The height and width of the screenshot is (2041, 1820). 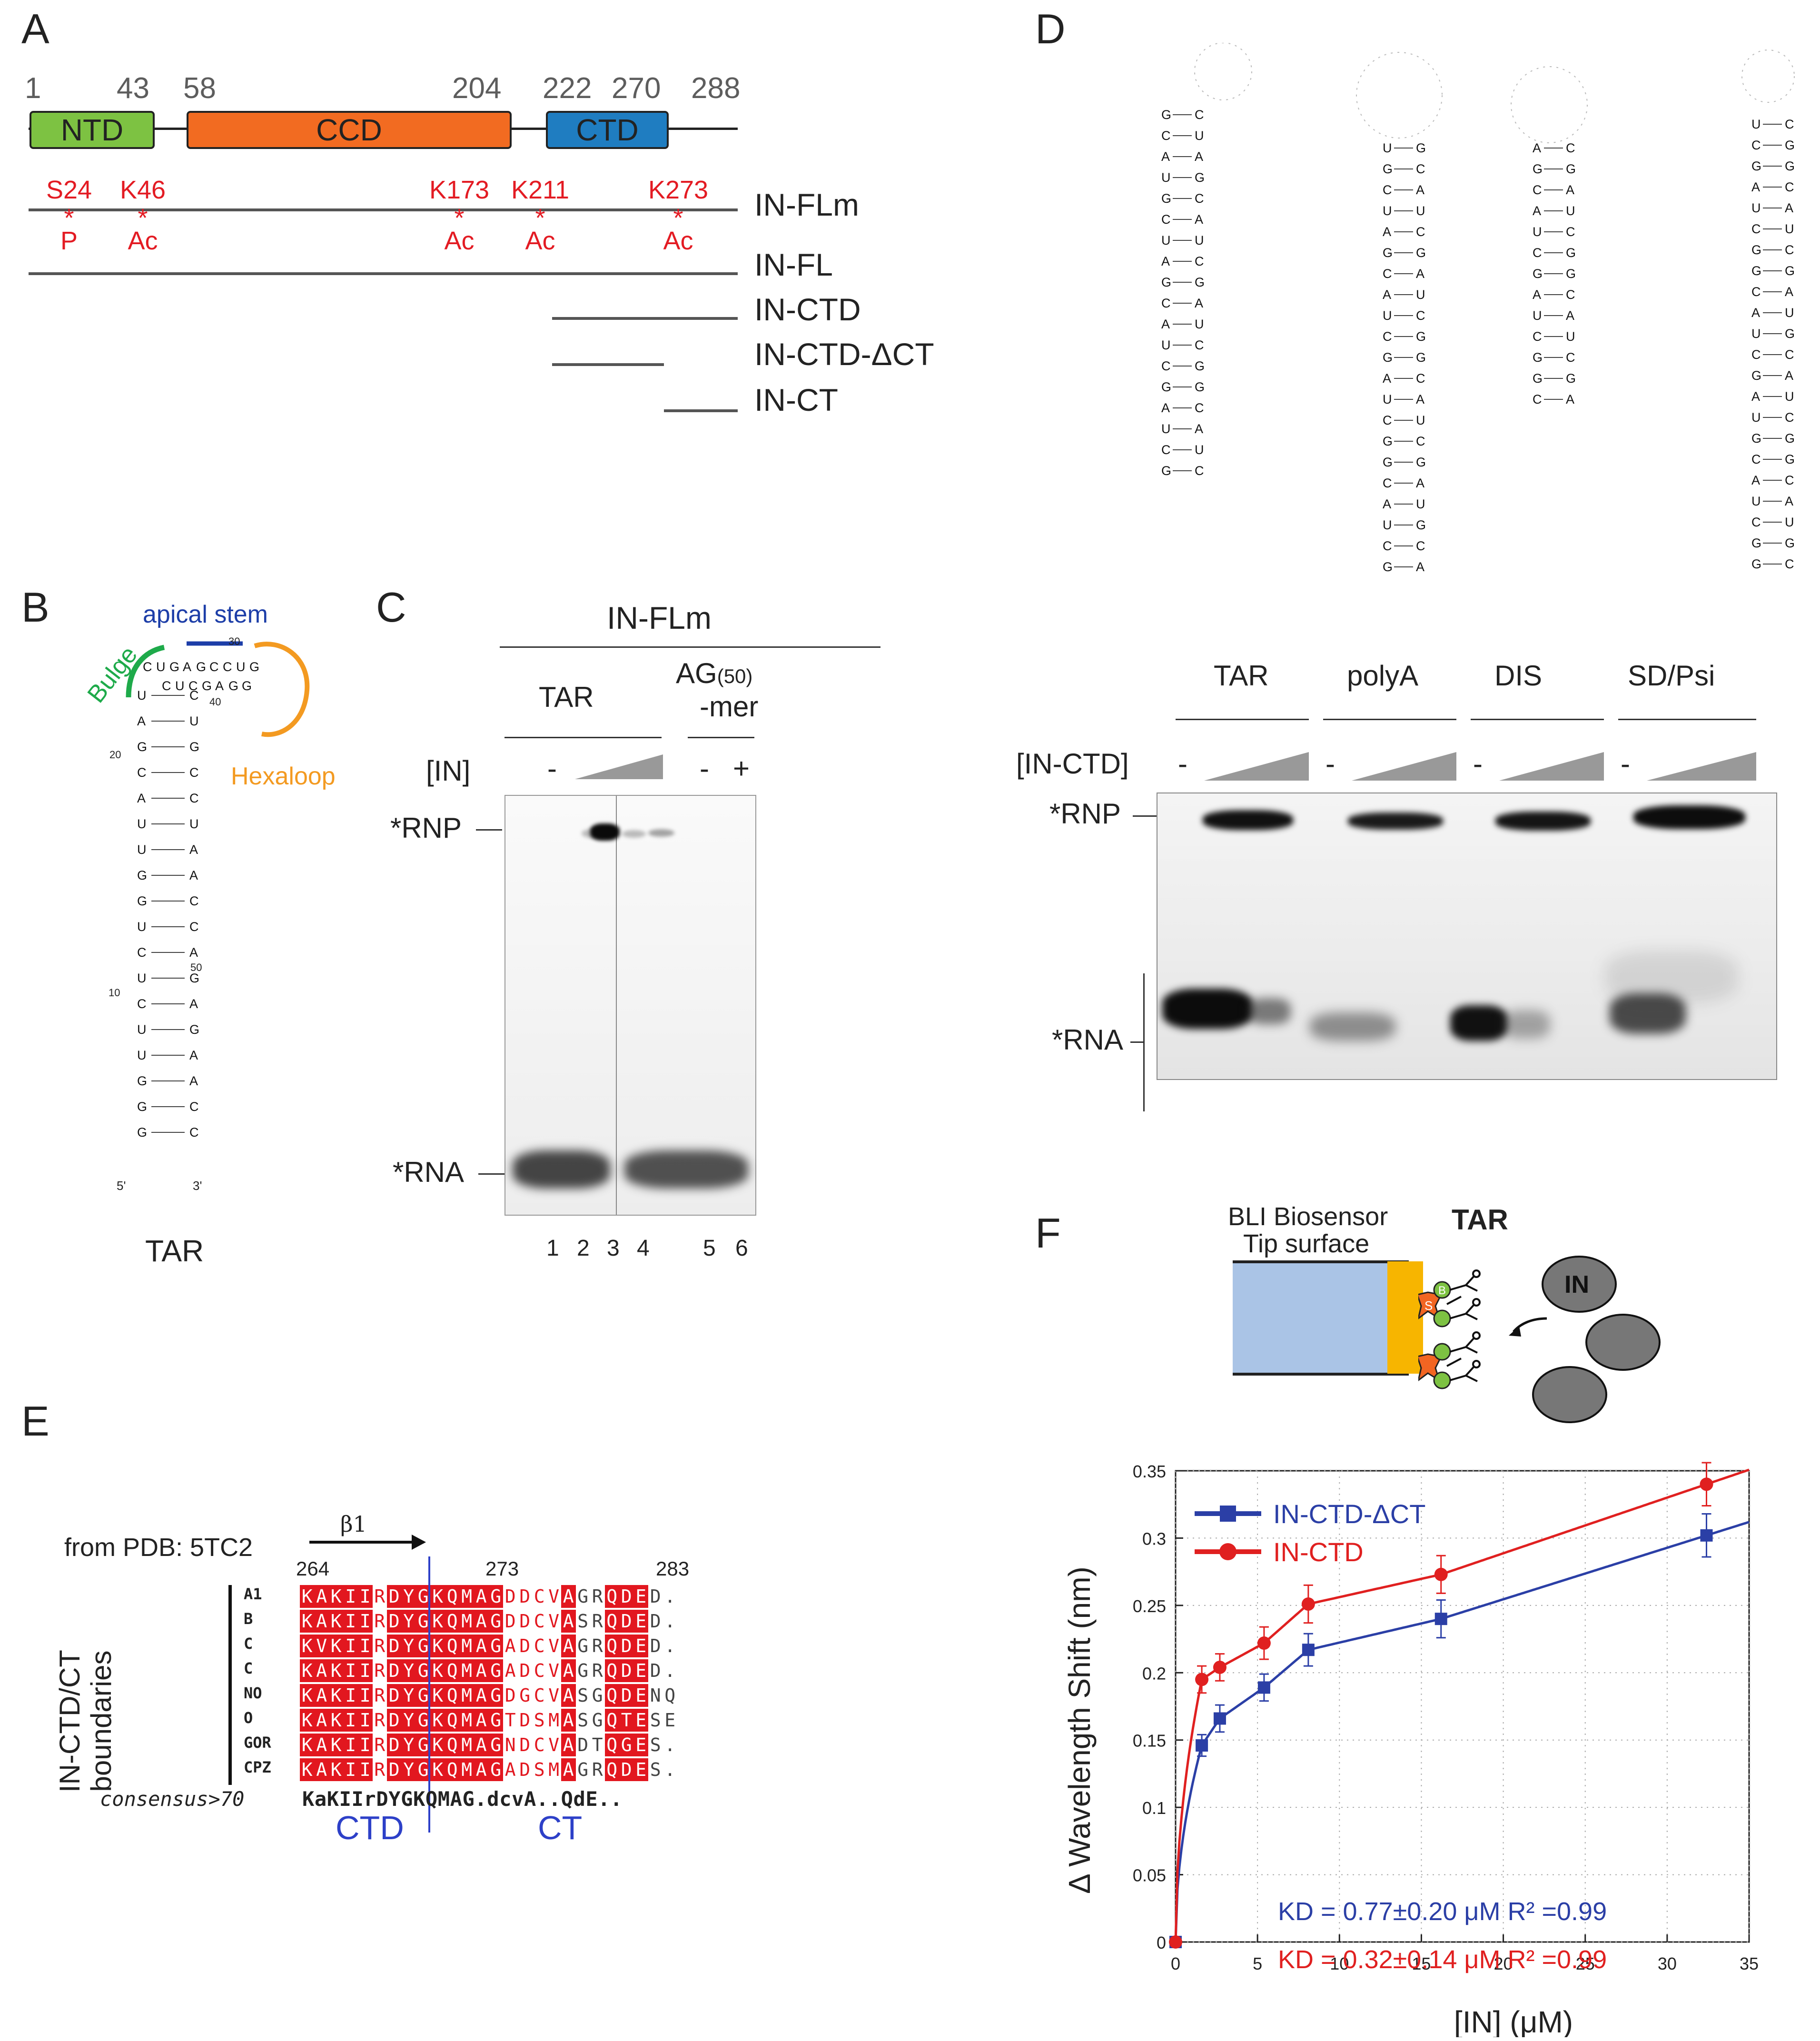 I want to click on tar-number: 40, so click(x=215, y=702).